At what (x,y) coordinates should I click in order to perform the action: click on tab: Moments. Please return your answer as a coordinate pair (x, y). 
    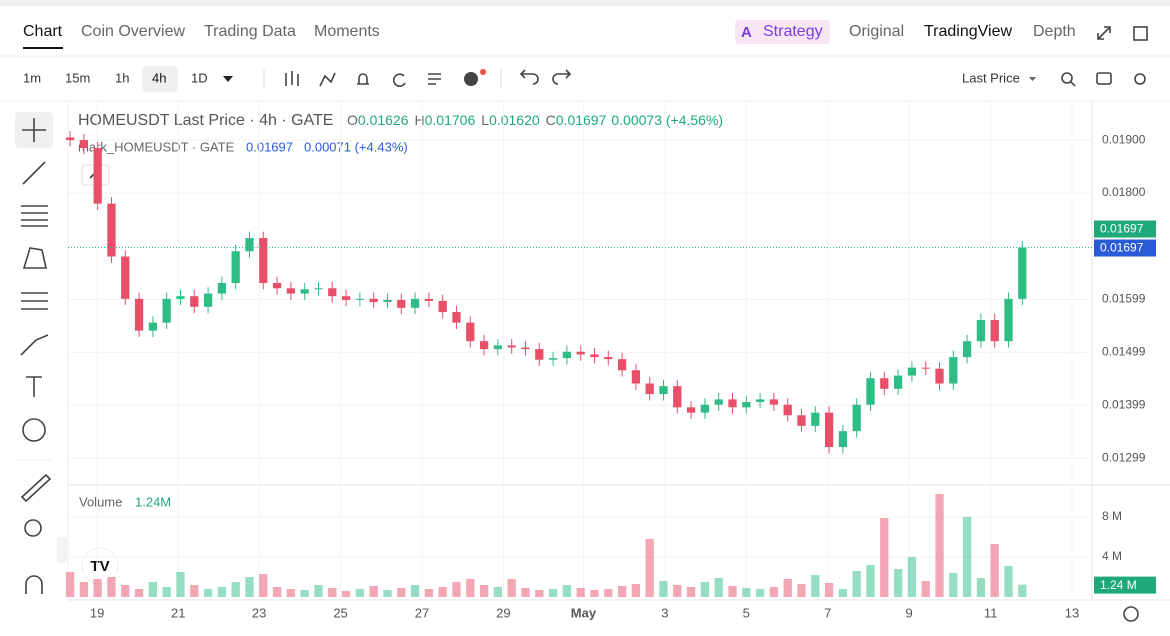
    Looking at the image, I should click on (347, 31).